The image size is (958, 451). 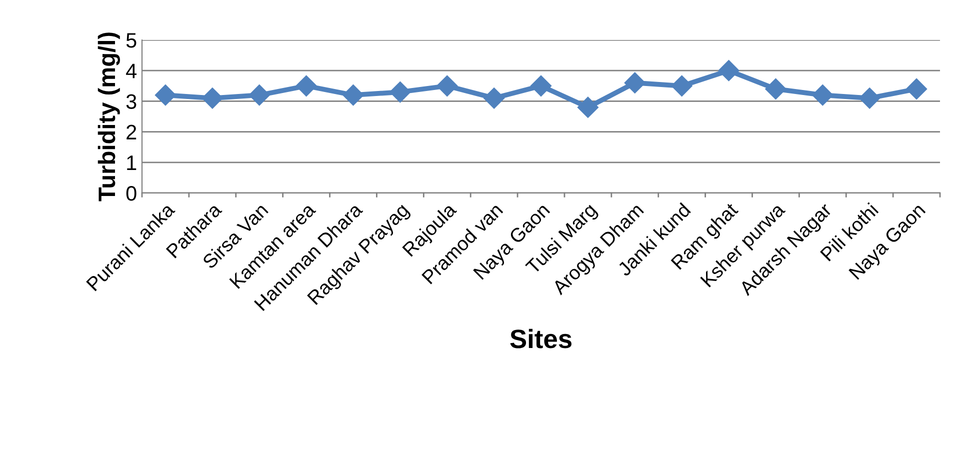 I want to click on y-tick-label: 1, so click(x=131, y=163).